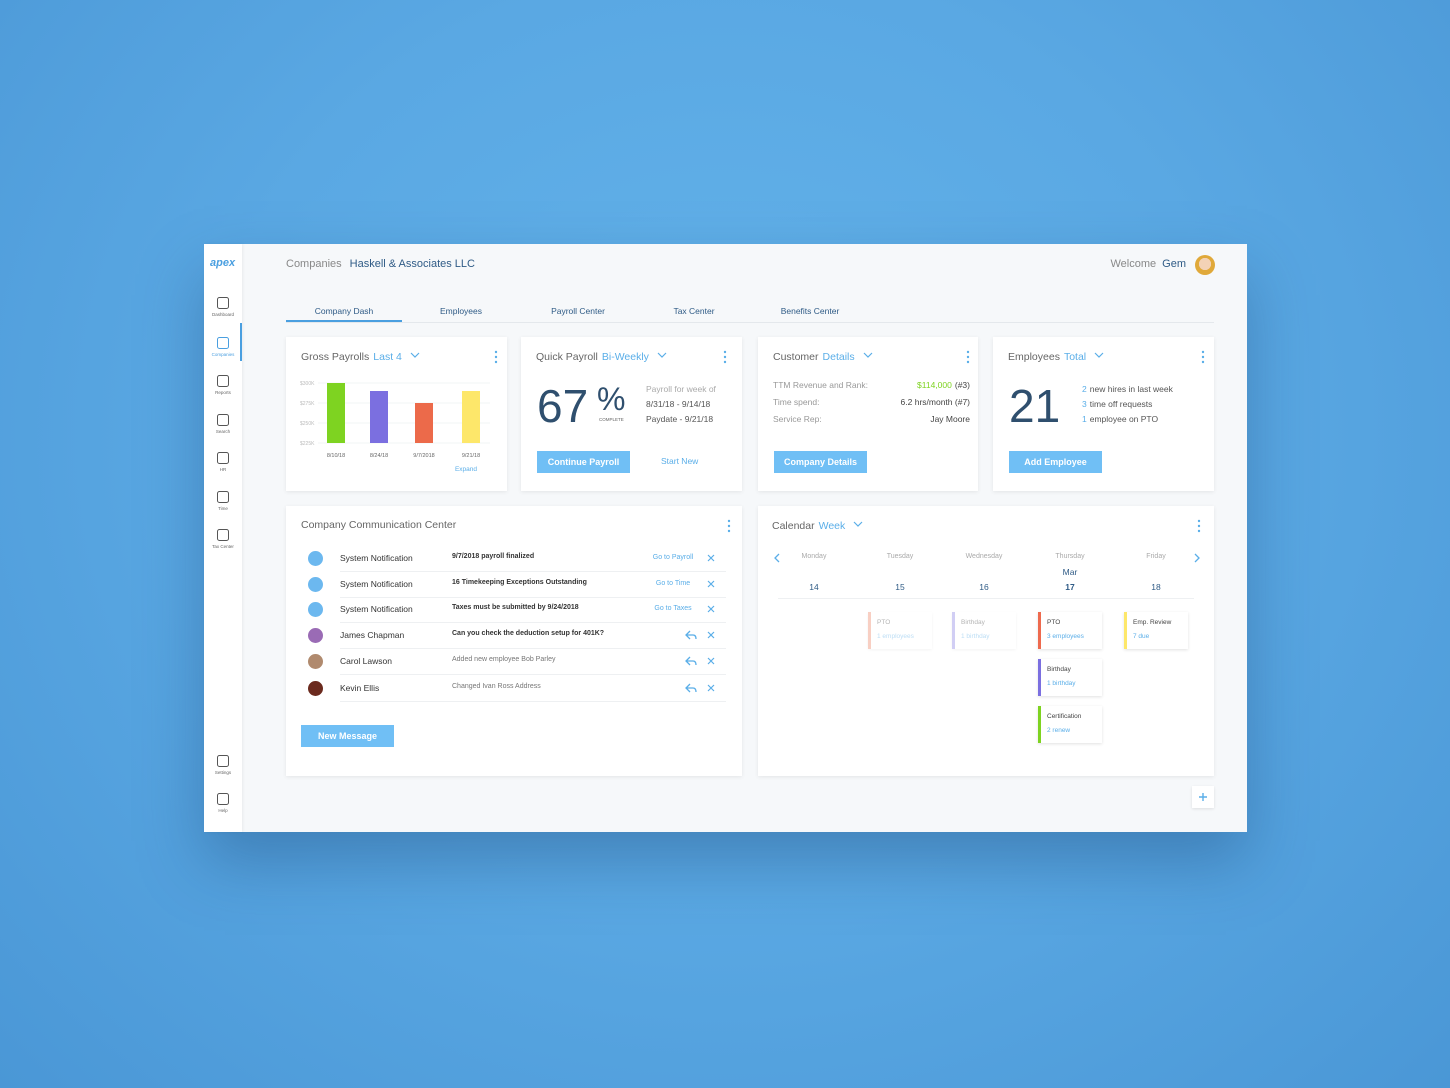 The image size is (1450, 1088). Describe the element at coordinates (583, 462) in the screenshot. I see `button: Continue Payroll` at that location.